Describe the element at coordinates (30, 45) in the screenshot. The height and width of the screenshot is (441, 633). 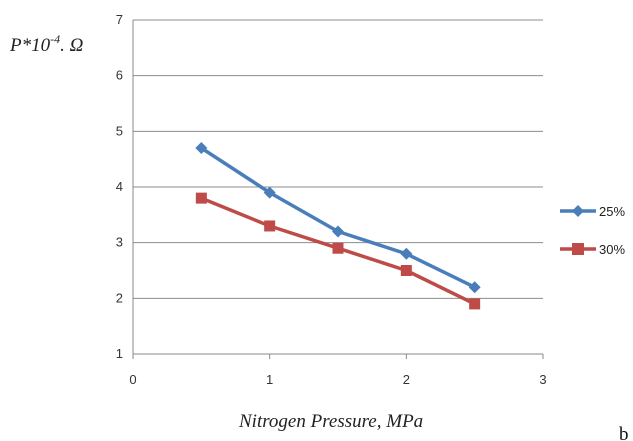
I see `y-axis-title-main: P*10` at that location.